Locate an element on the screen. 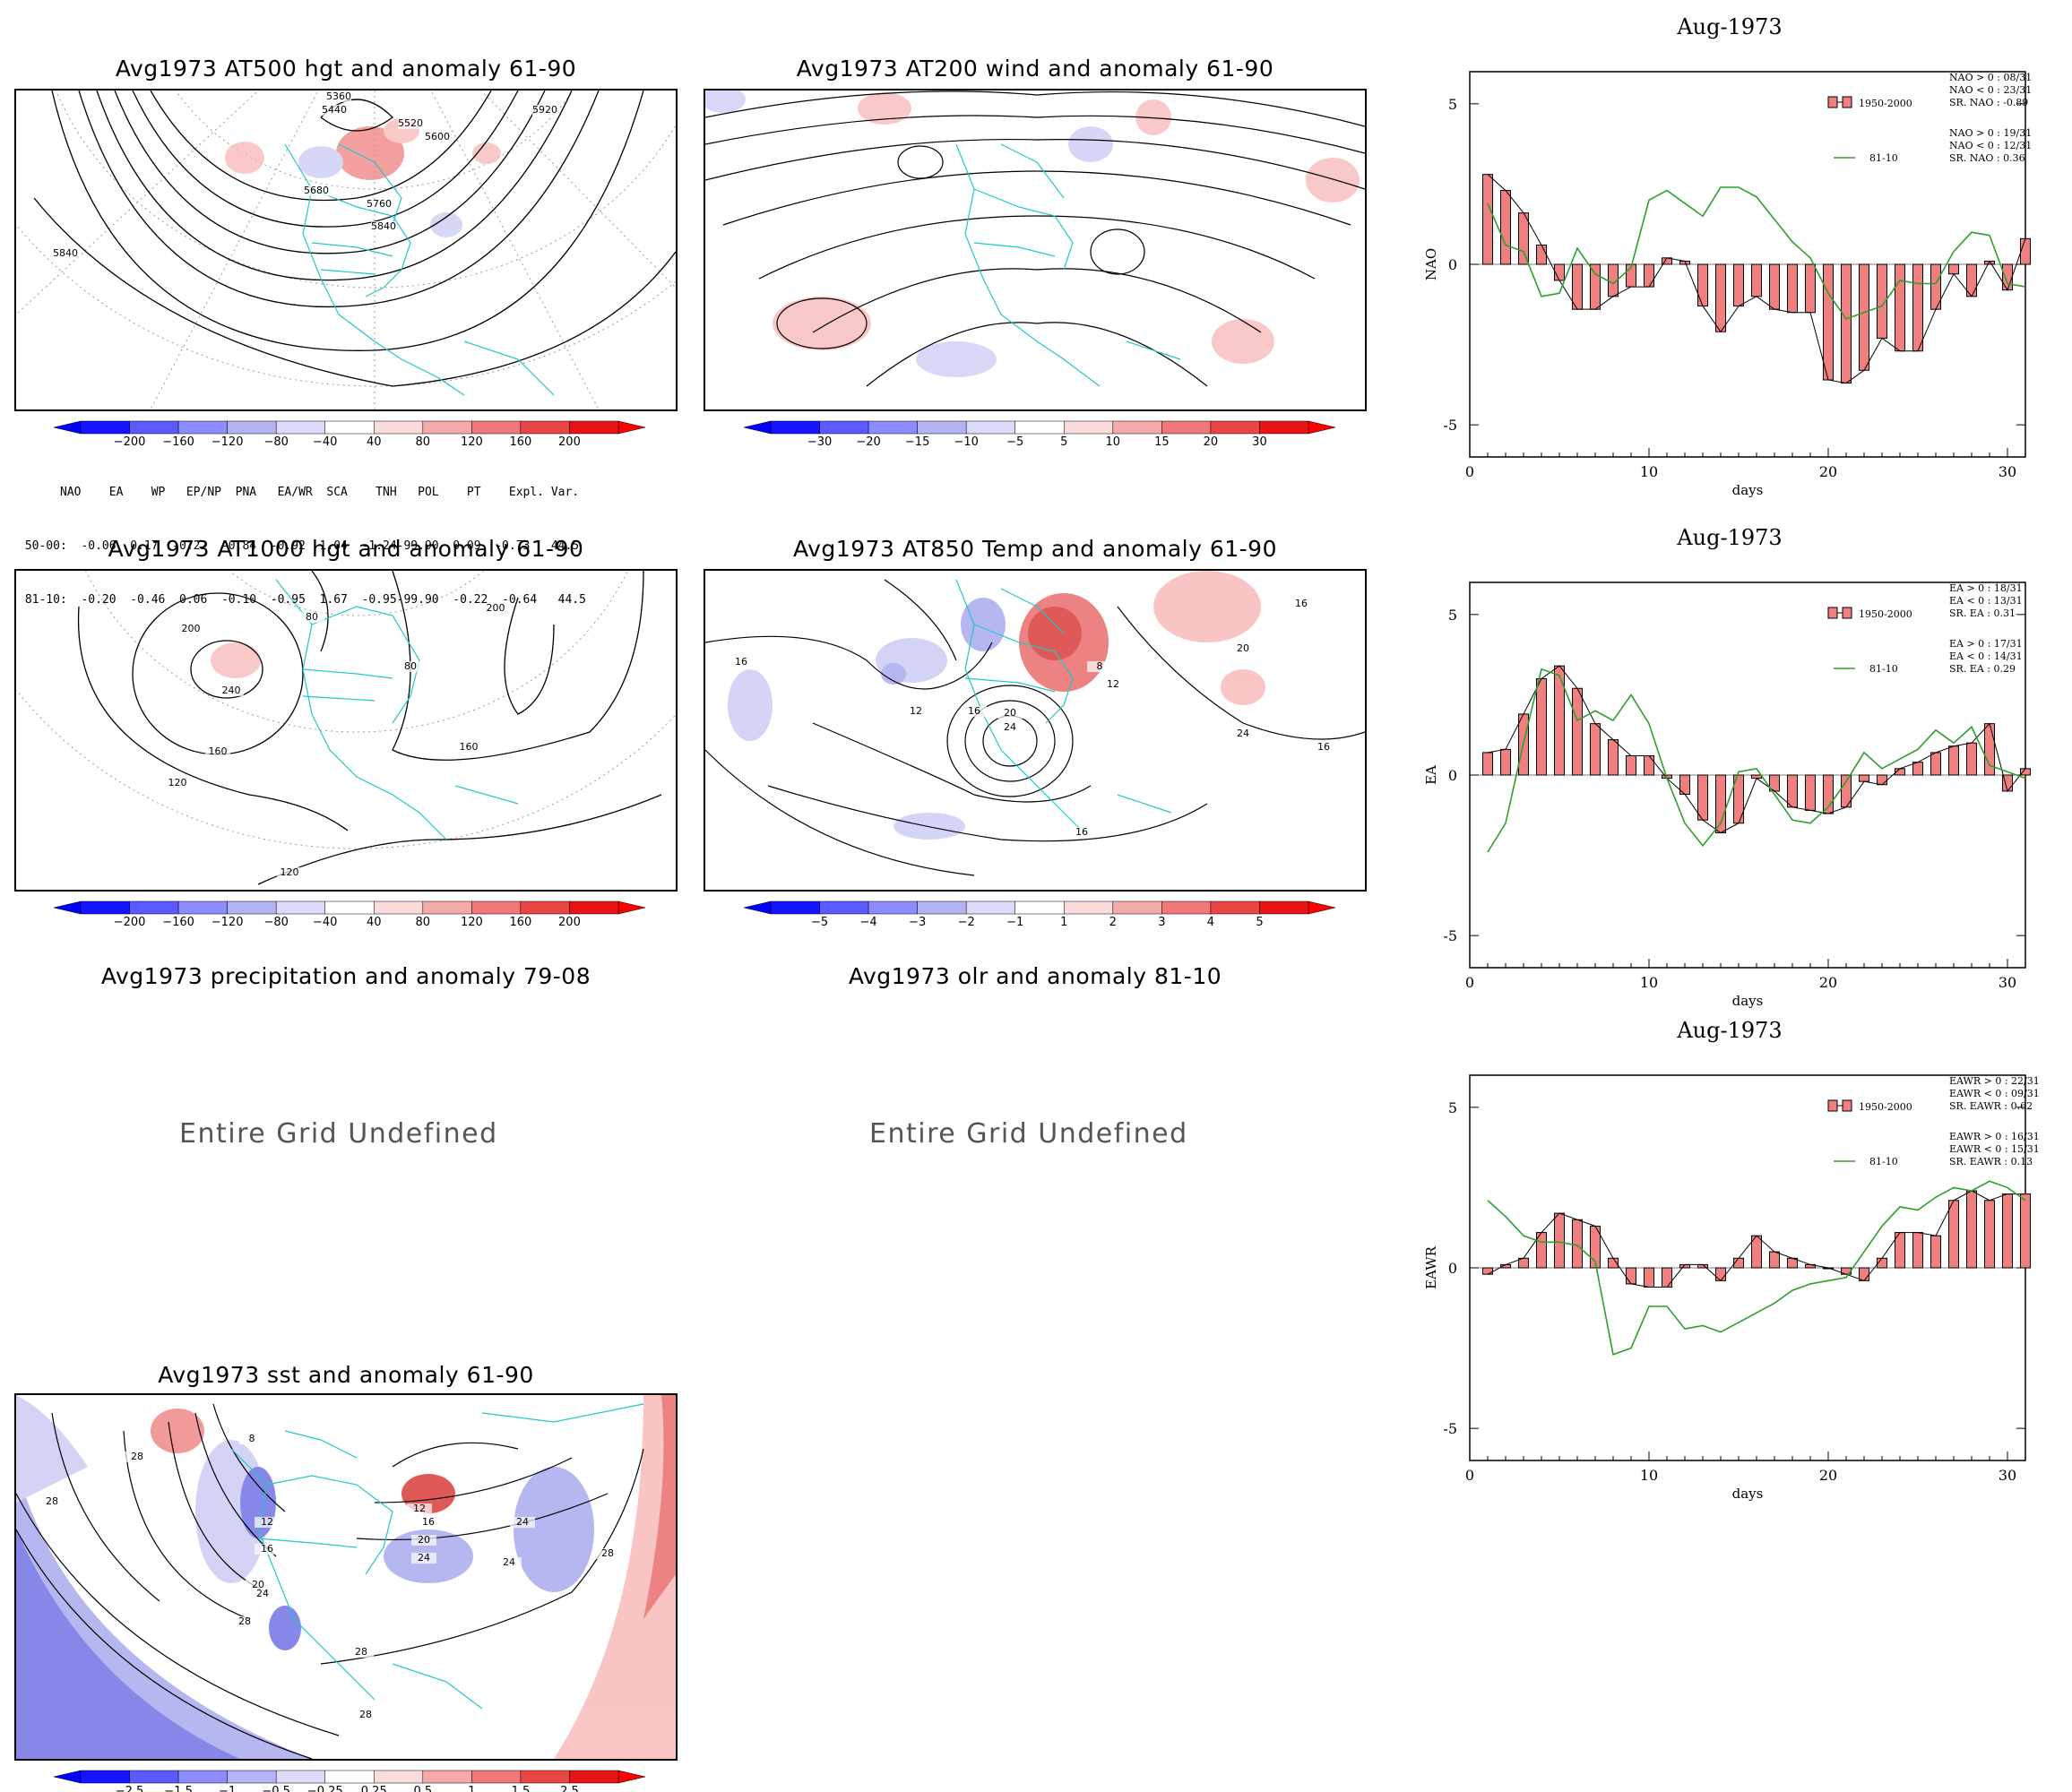  colorbar-right-arrow is located at coordinates (631, 427).